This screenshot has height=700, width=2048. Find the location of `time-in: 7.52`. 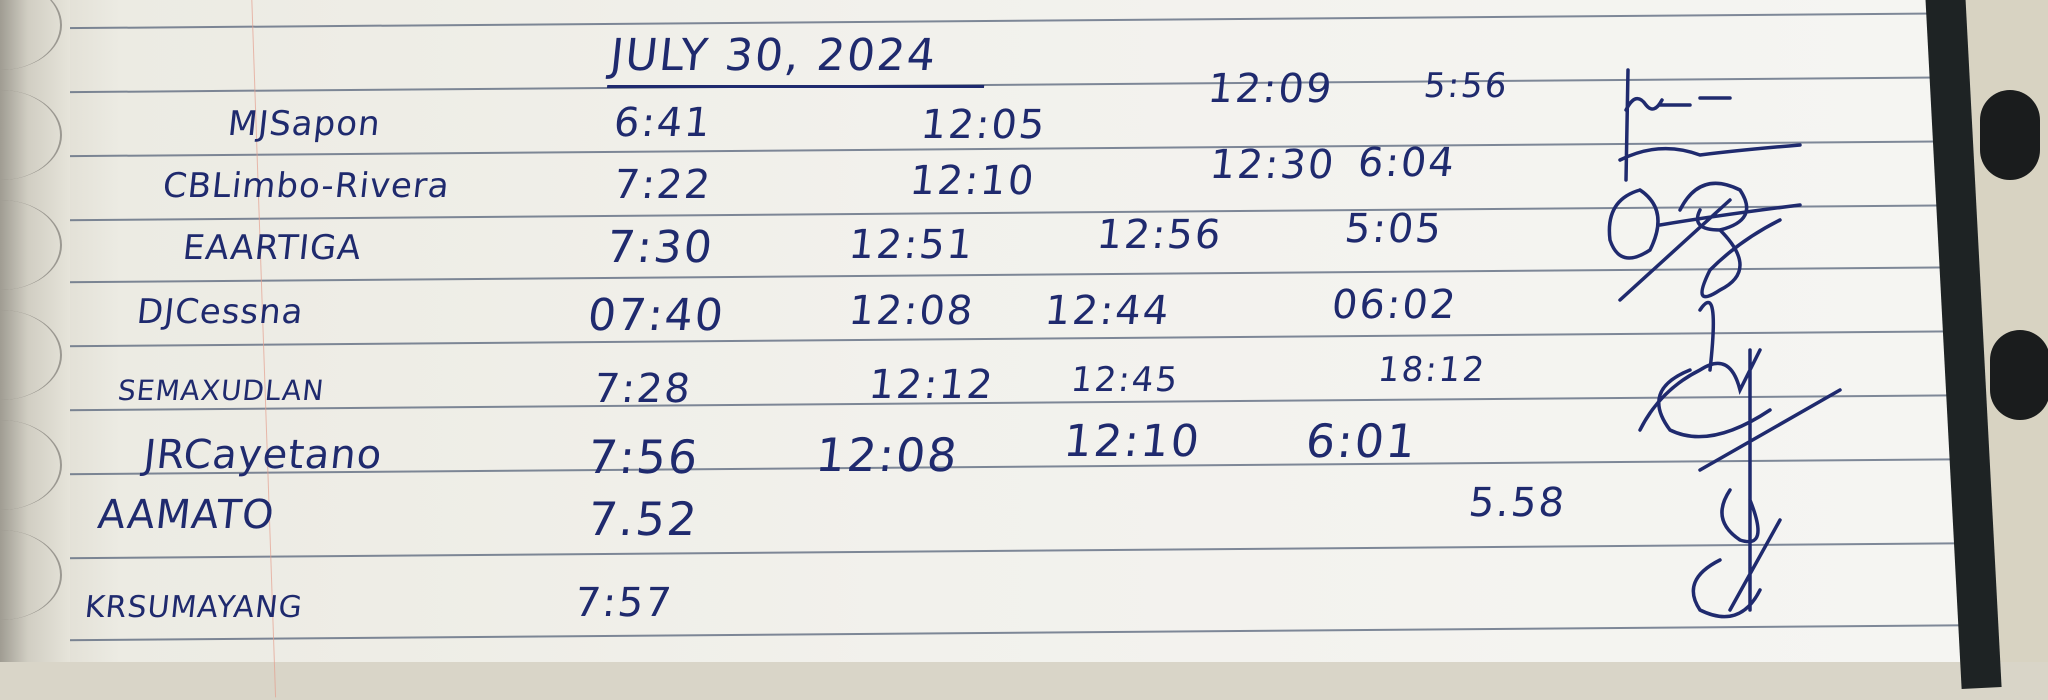

time-in: 7.52 is located at coordinates (643, 519).